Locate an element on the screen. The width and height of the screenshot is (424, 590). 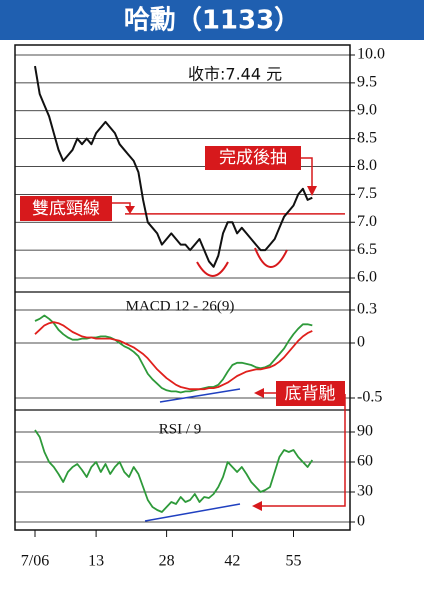
y-tick-label: -0.5 is located at coordinates (369, 397).